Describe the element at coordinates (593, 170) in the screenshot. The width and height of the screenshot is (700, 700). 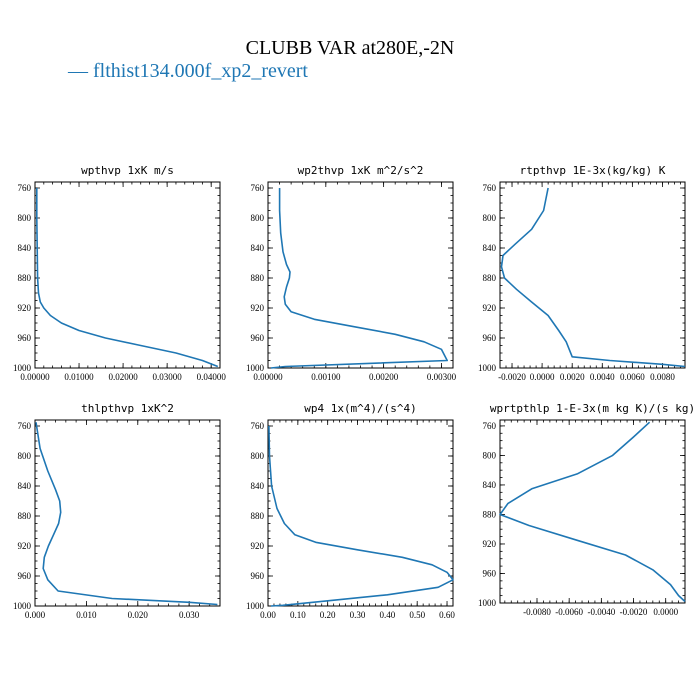
I see `panel-title: rtpthvp 1E-3x(kg/kg) K` at that location.